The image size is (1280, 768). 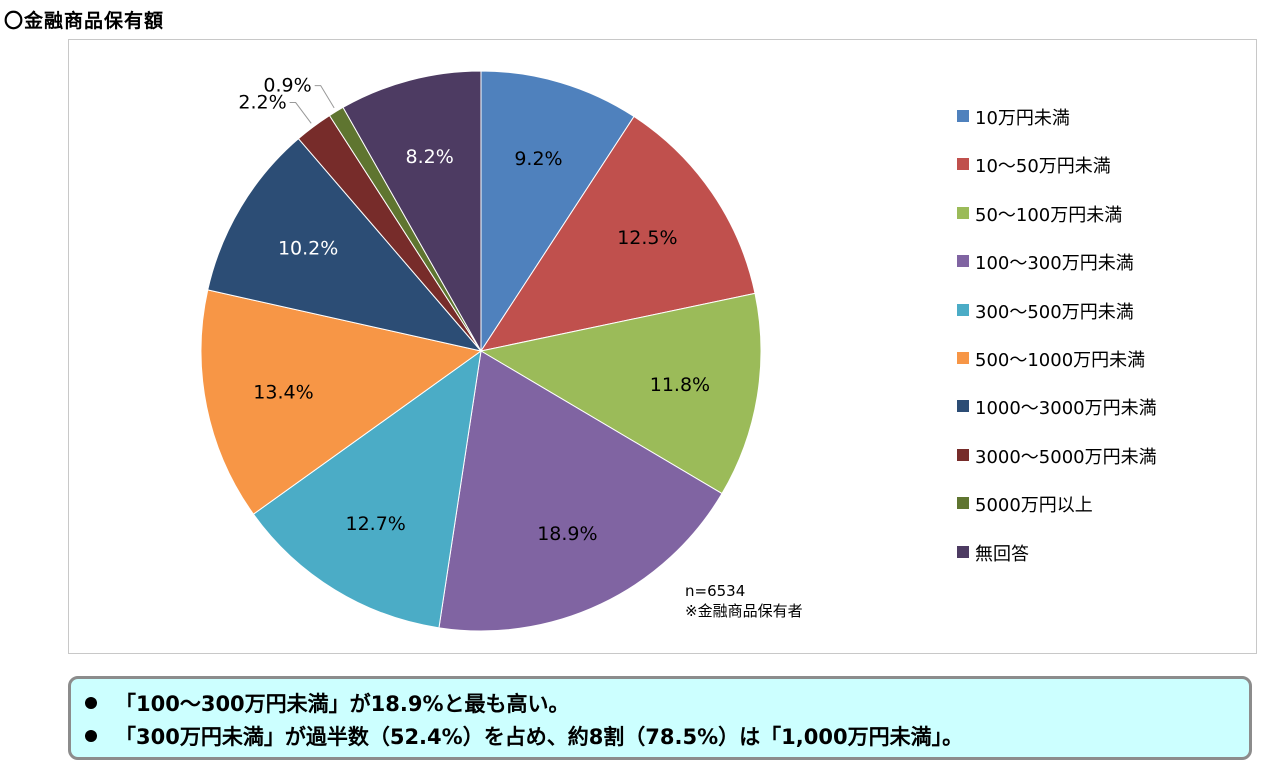 What do you see at coordinates (1054, 264) in the screenshot?
I see `legend-label: 100～300万円未満` at bounding box center [1054, 264].